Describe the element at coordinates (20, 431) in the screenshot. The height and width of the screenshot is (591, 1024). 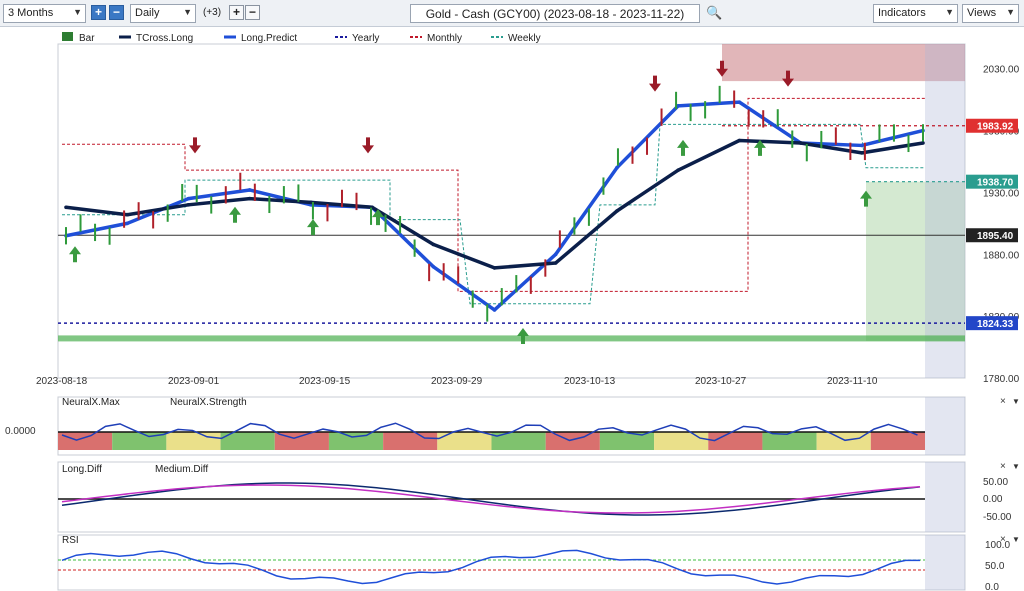
I see `neural-value: 0.0000` at that location.